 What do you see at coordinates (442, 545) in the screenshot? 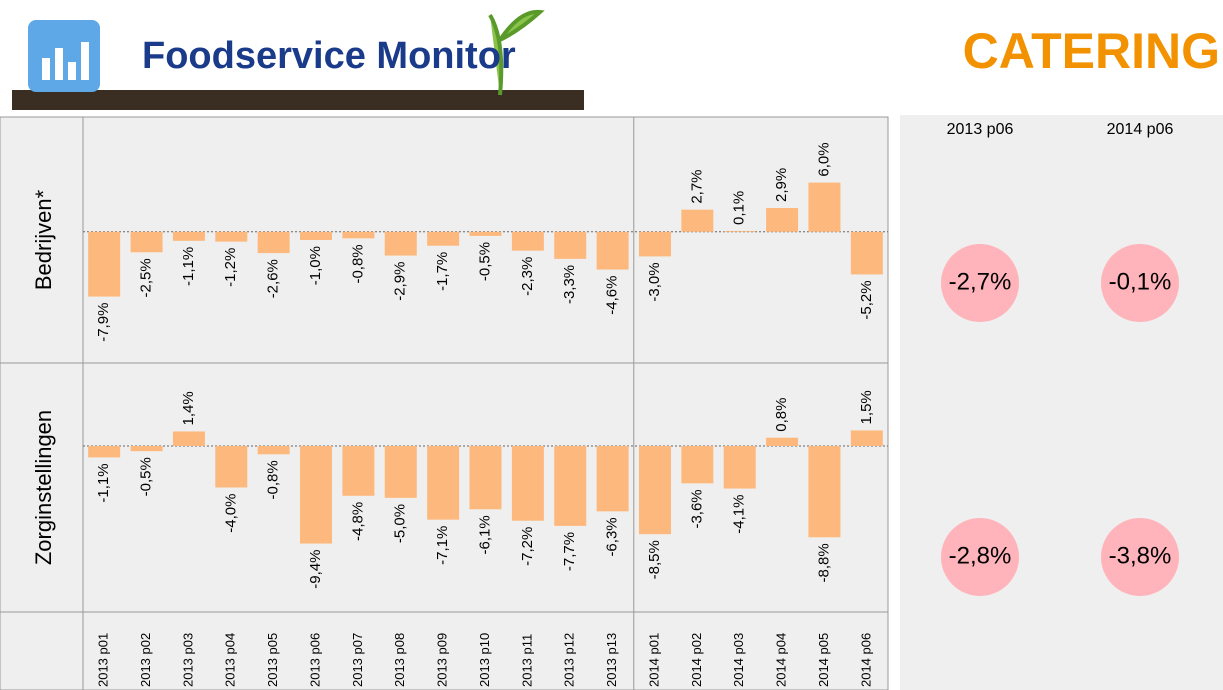
I see `value-label: -7,1%` at bounding box center [442, 545].